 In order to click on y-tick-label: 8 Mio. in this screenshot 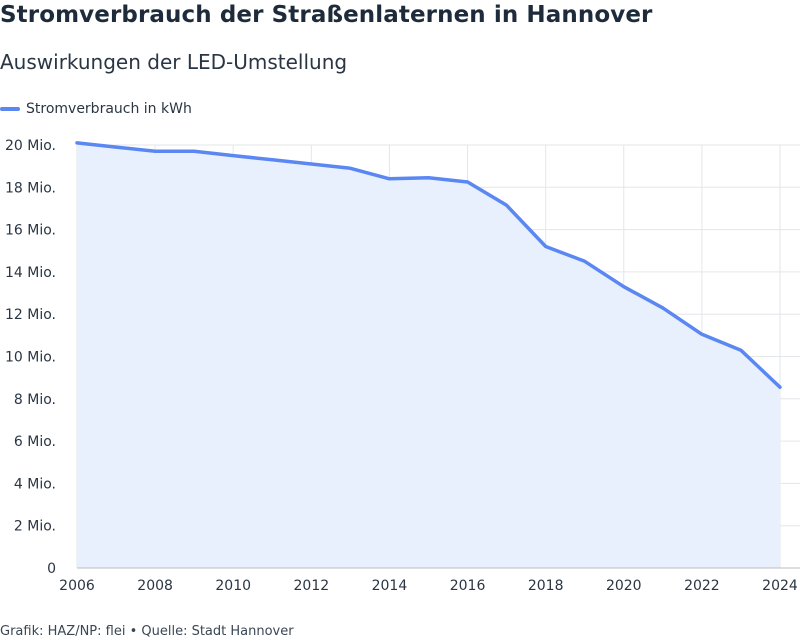, I will do `click(35, 400)`.